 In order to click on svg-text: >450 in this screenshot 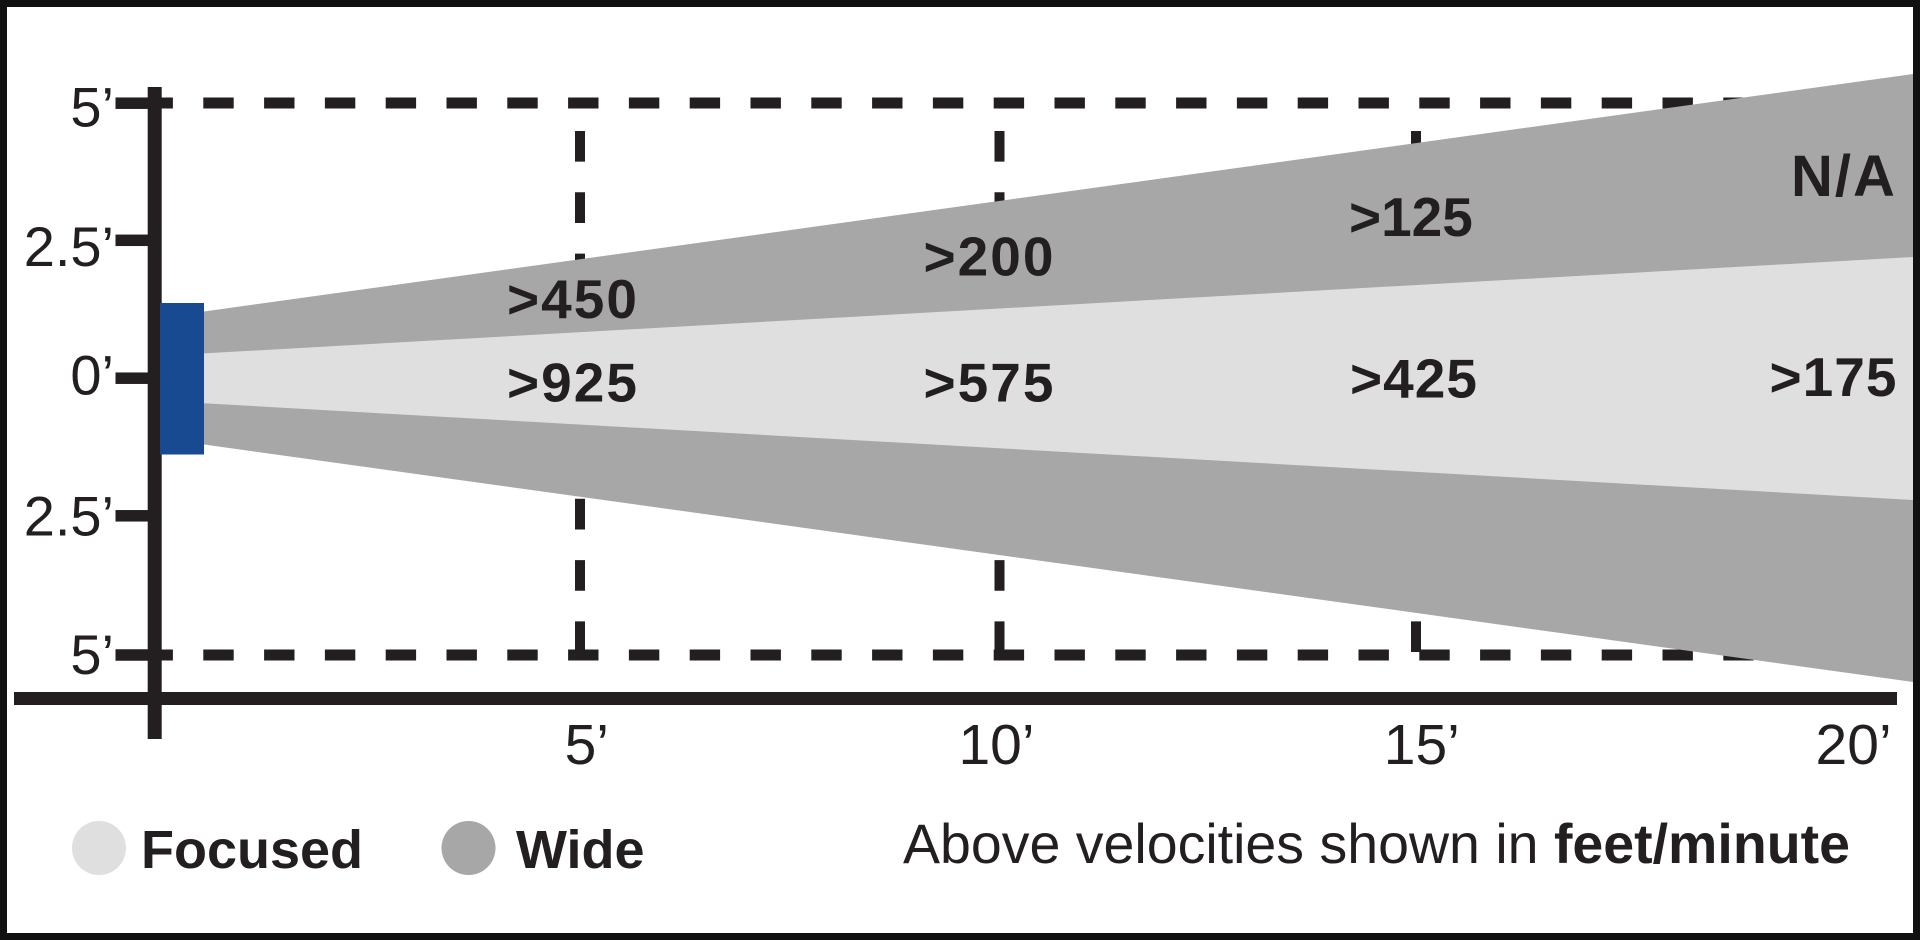, I will do `click(573, 299)`.